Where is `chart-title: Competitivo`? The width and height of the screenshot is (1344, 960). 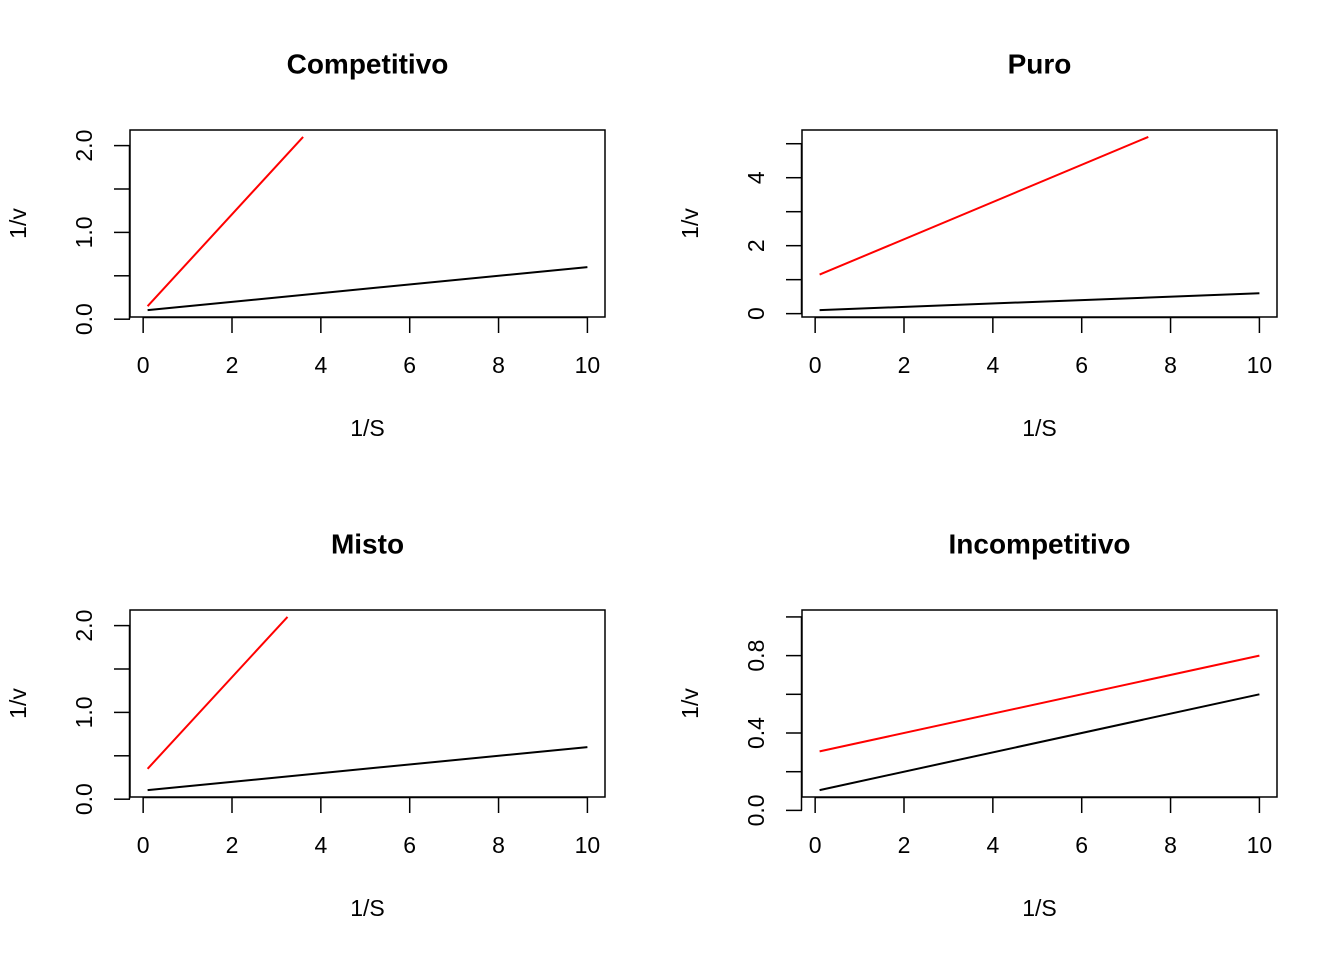
chart-title: Competitivo is located at coordinates (368, 63).